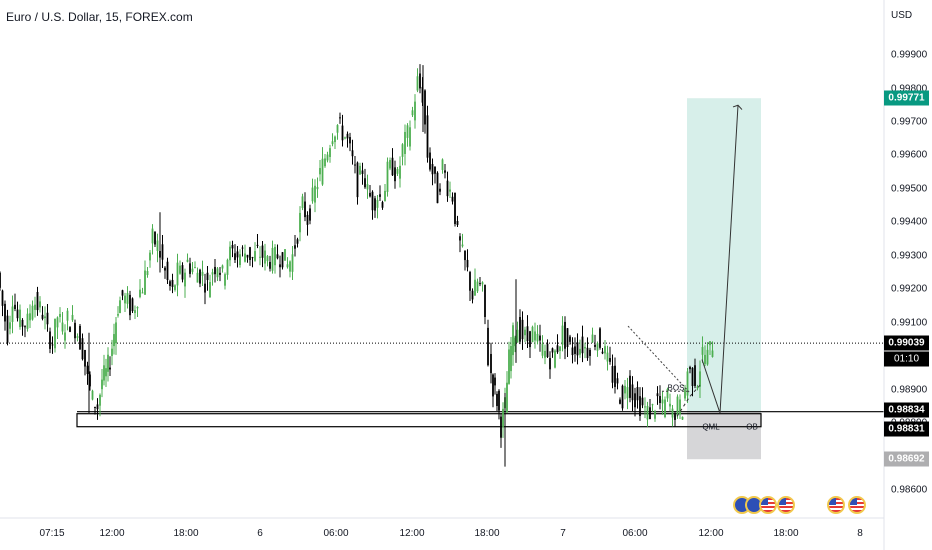 Image resolution: width=932 pixels, height=550 pixels. Describe the element at coordinates (659, 359) in the screenshot. I see `bos-trend-line` at that location.